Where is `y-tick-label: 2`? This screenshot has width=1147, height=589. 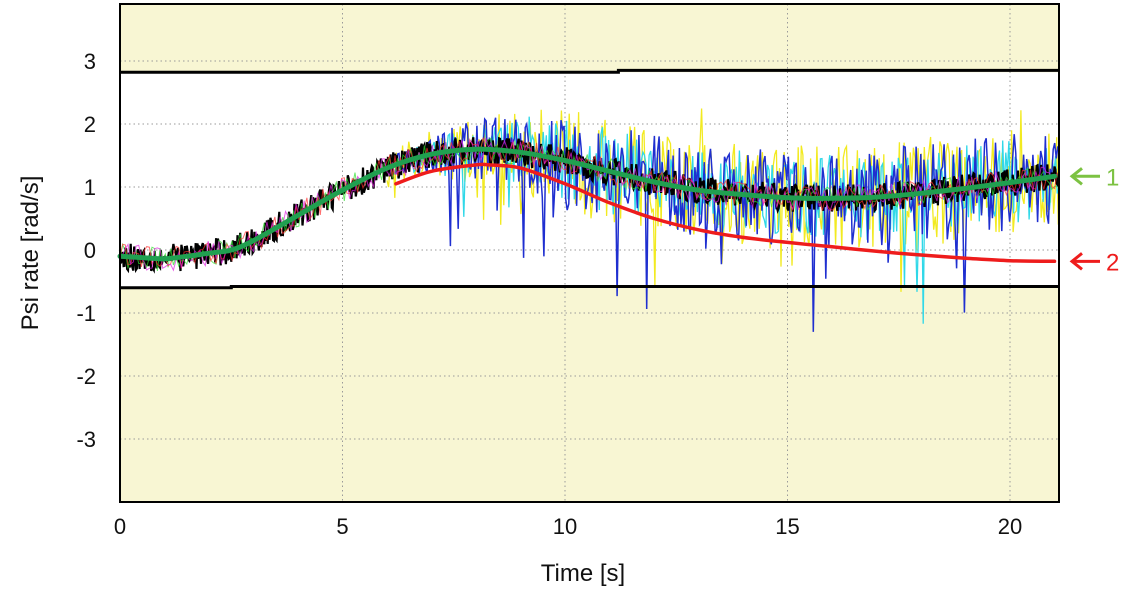 y-tick-label: 2 is located at coordinates (90, 124).